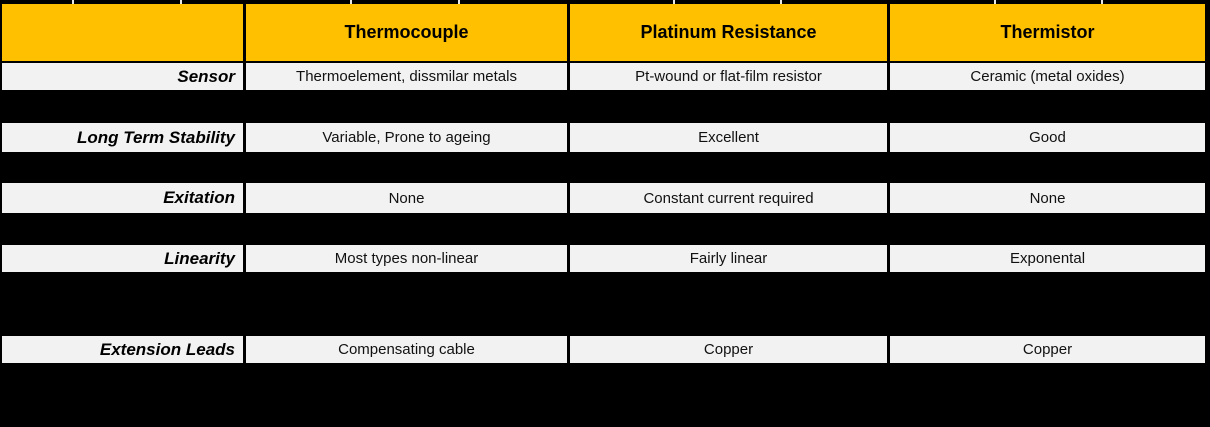  I want to click on row-label: Linearity, so click(122, 258).